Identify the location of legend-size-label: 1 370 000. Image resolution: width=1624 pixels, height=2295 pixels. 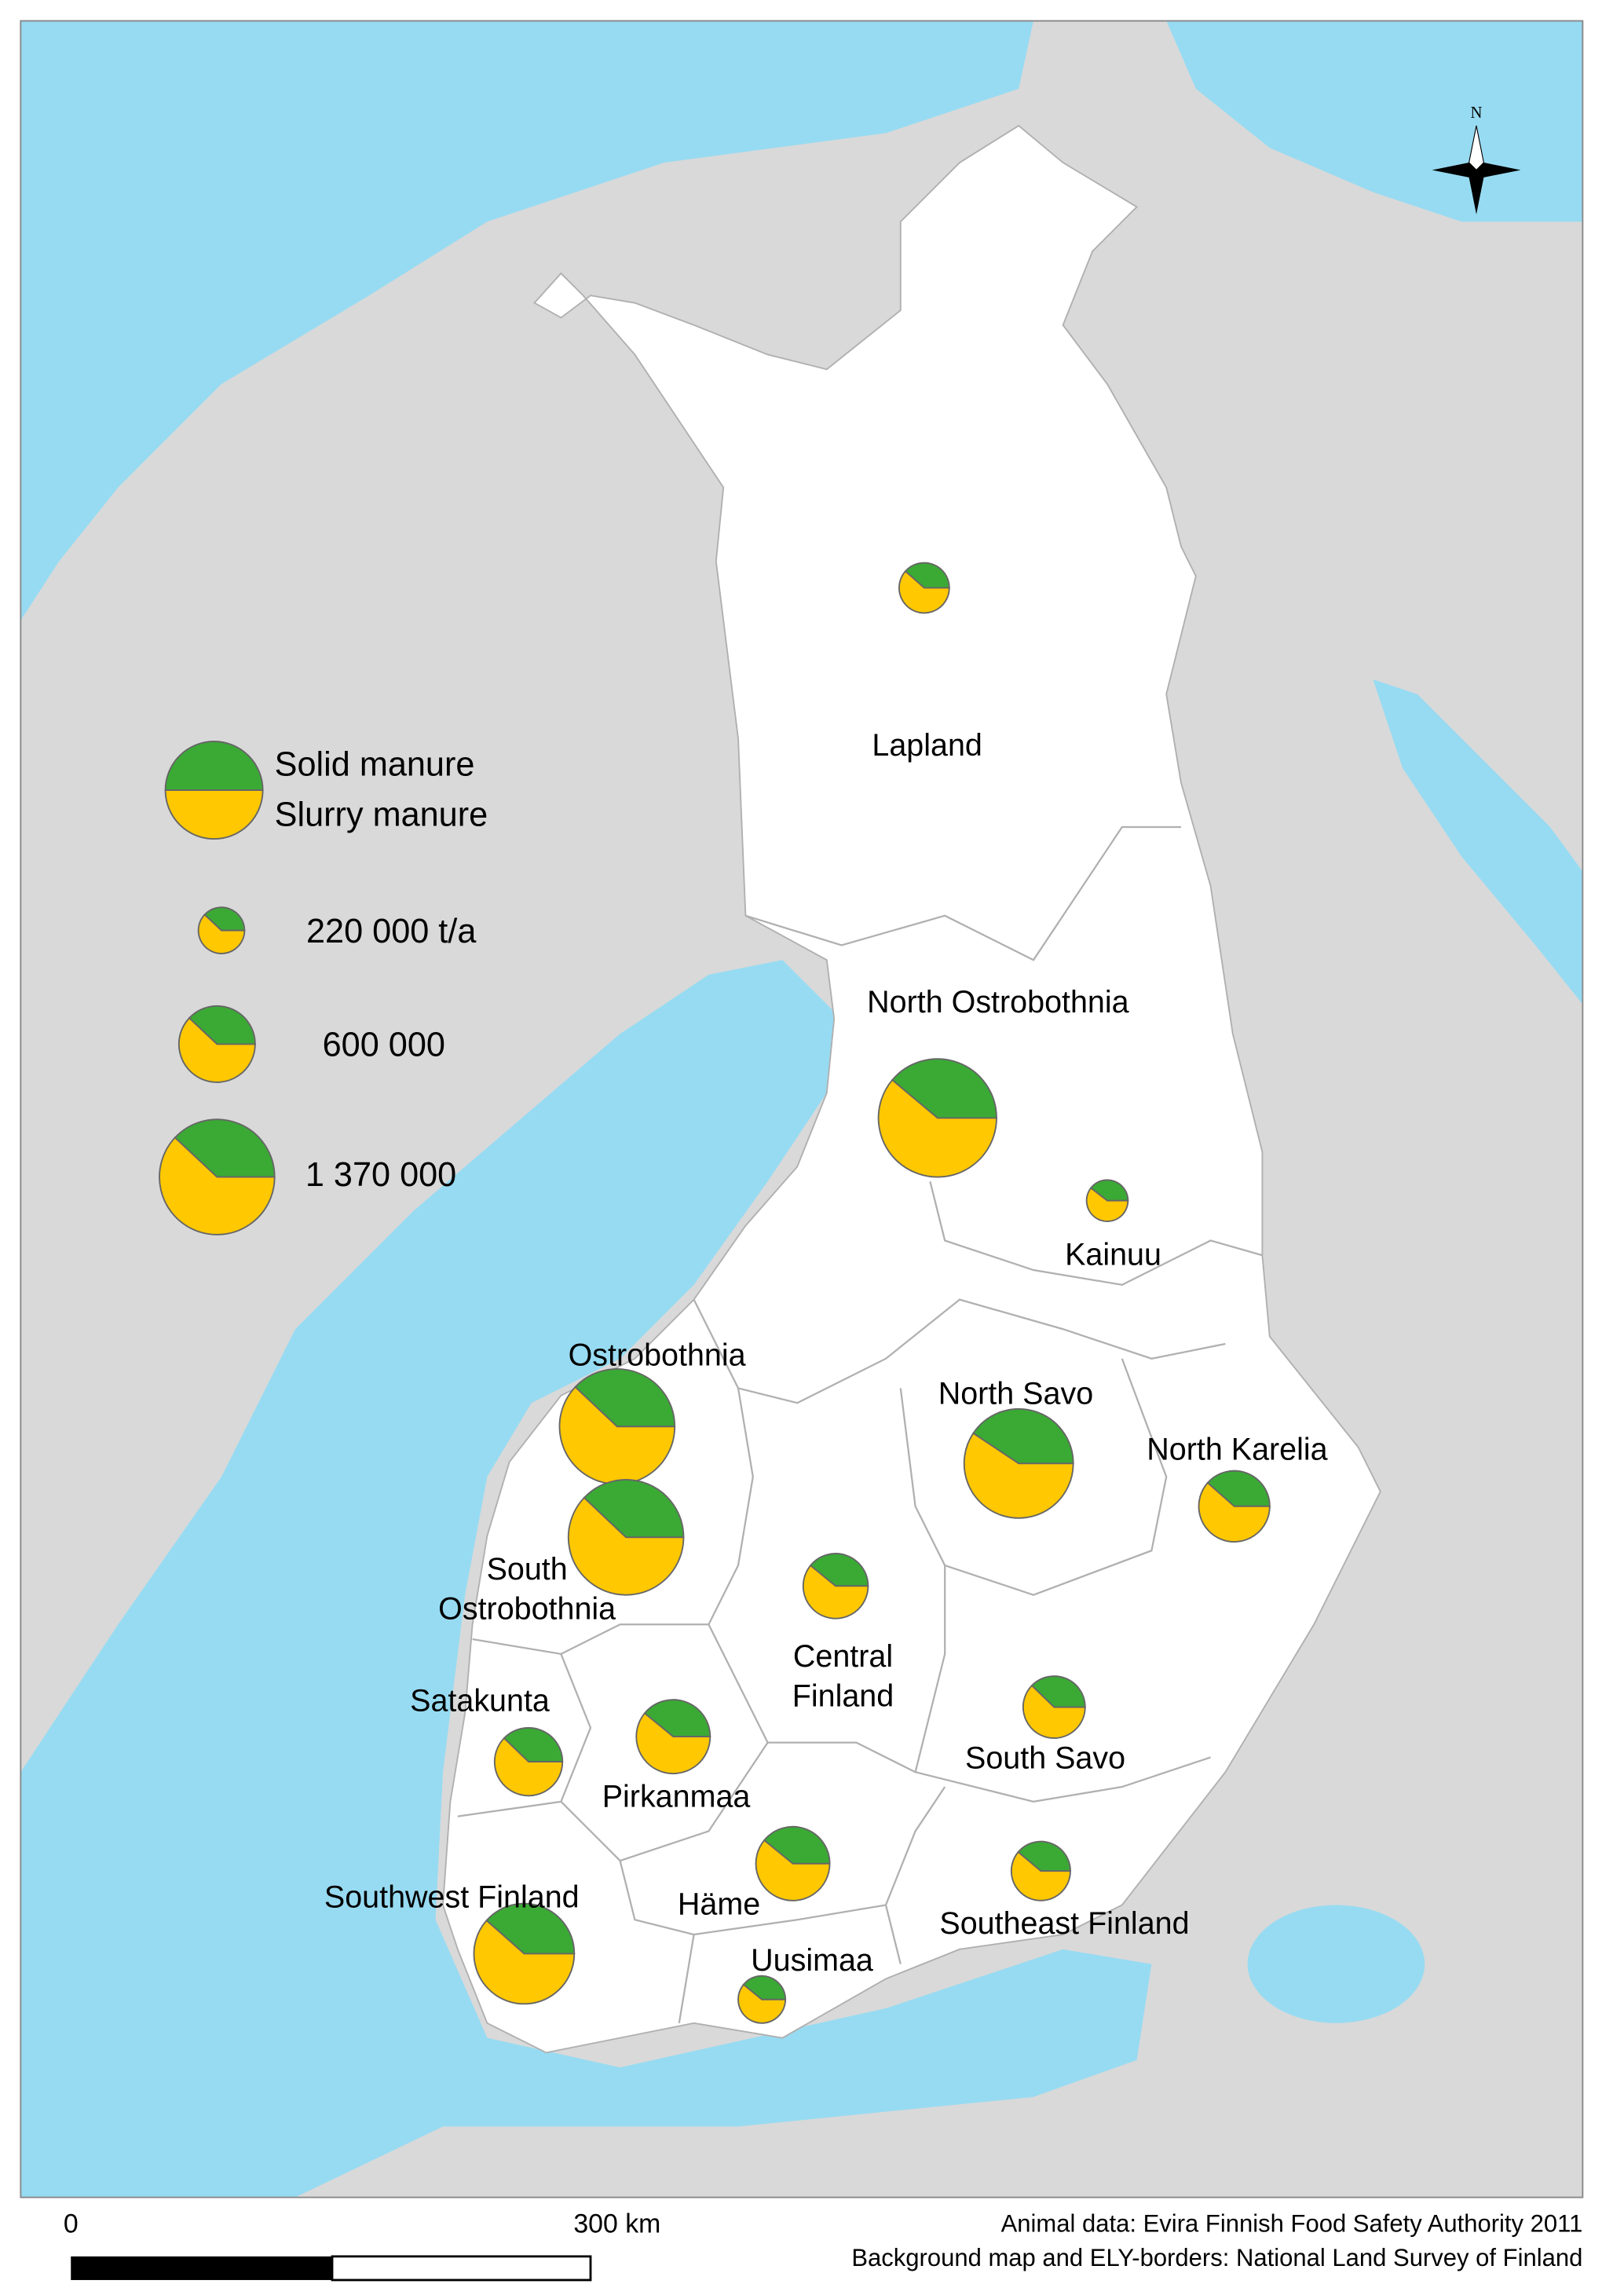
(380, 1175).